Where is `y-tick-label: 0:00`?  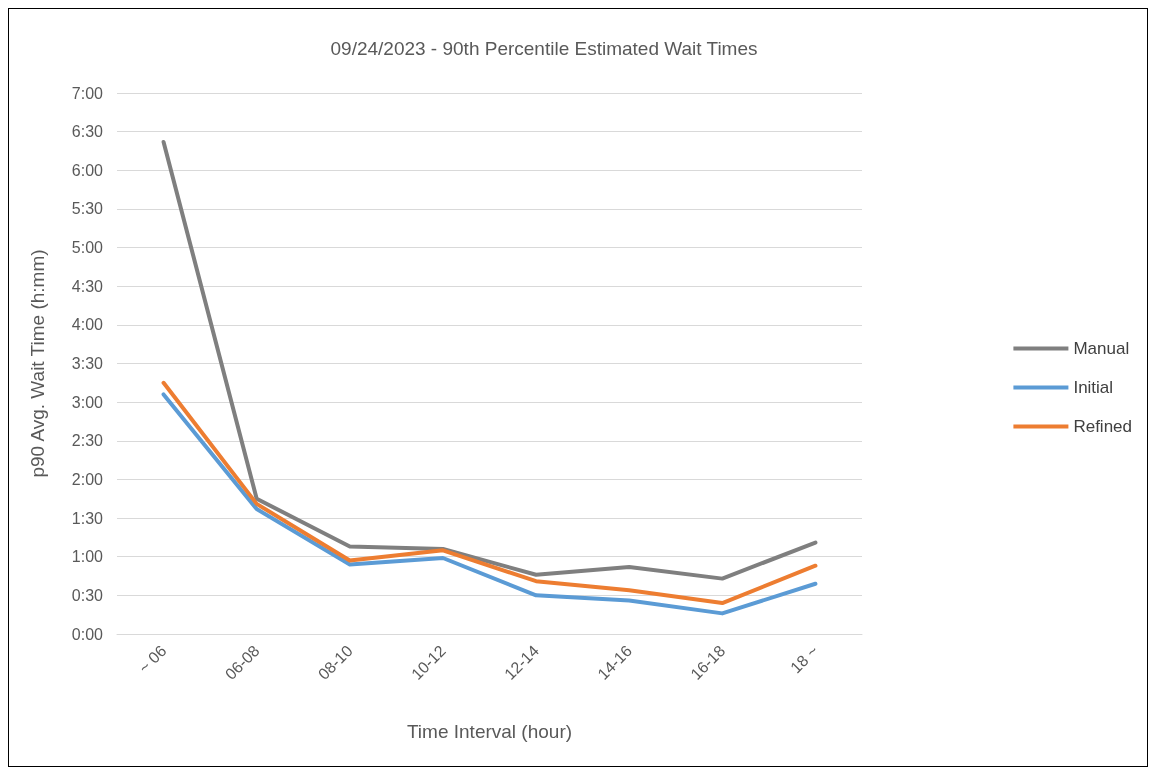 y-tick-label: 0:00 is located at coordinates (87, 634).